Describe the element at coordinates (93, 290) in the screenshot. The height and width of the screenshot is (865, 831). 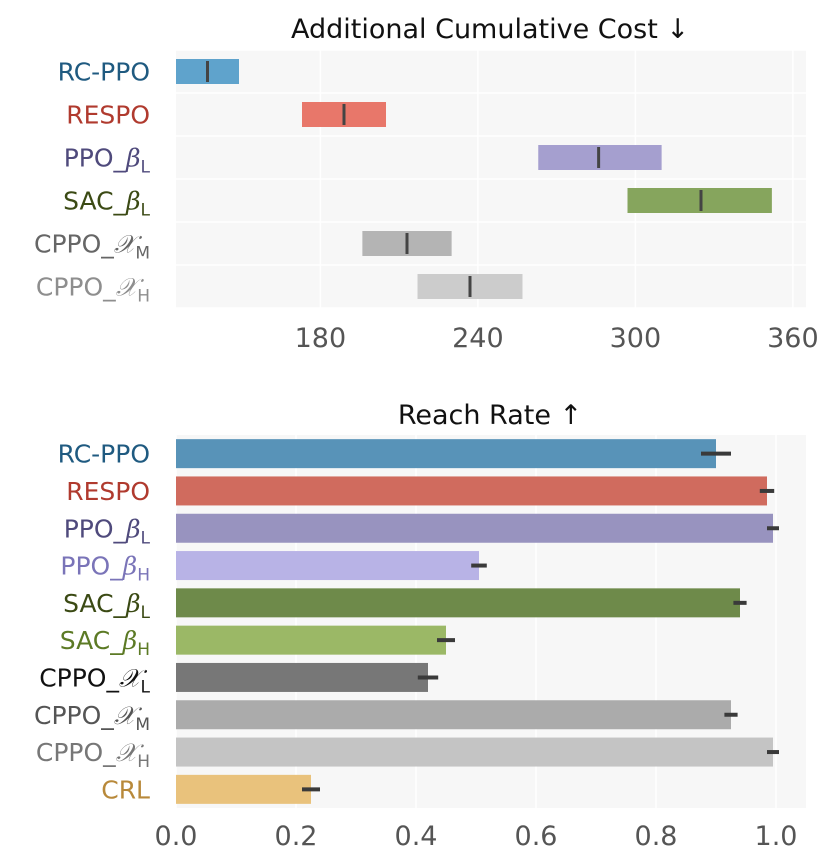
I see `cost-category-label: CPPO_𝒳H` at that location.